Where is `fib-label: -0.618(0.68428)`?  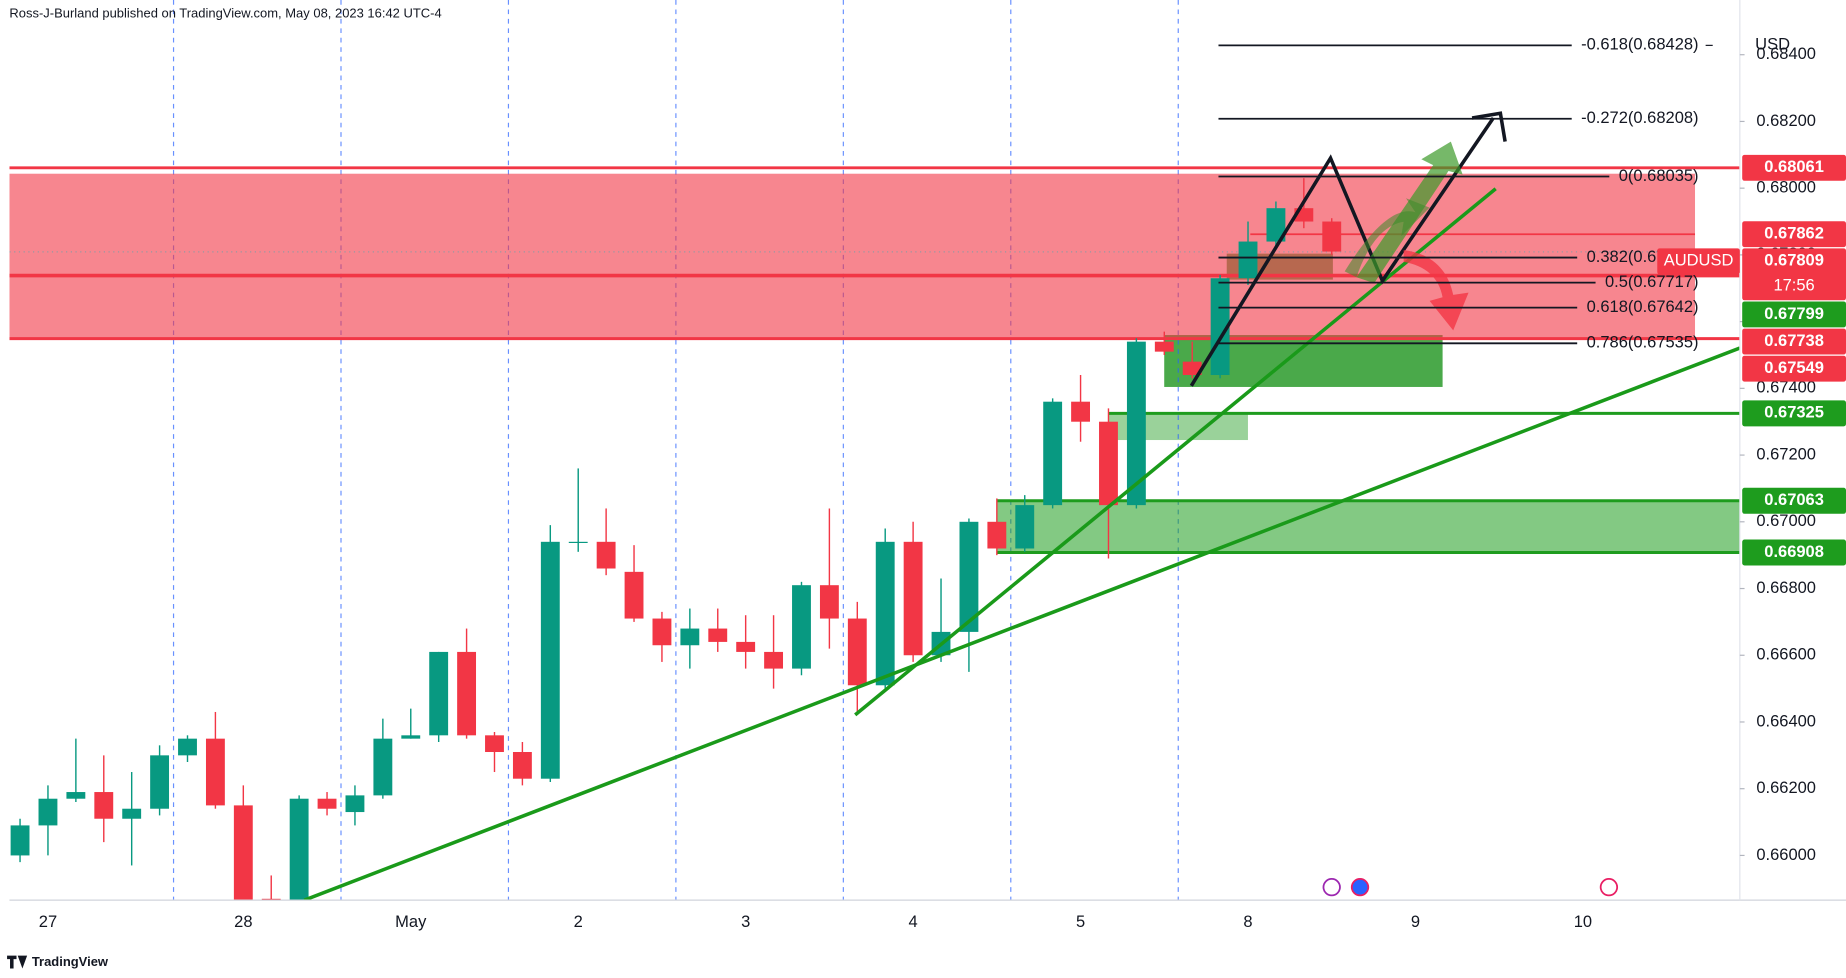
fib-label: -0.618(0.68428) is located at coordinates (1639, 45).